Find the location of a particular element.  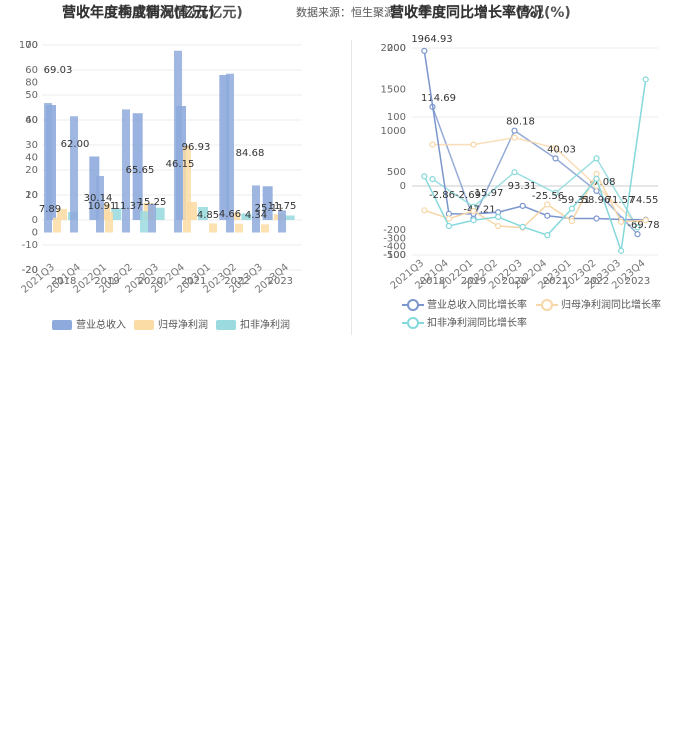

y-tick-label-quarterly: 80 is located at coordinates (31, 83).